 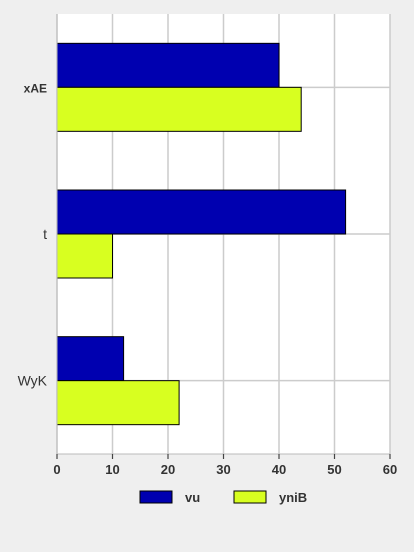 What do you see at coordinates (168, 65) in the screenshot?
I see `bar-vu-xAE` at bounding box center [168, 65].